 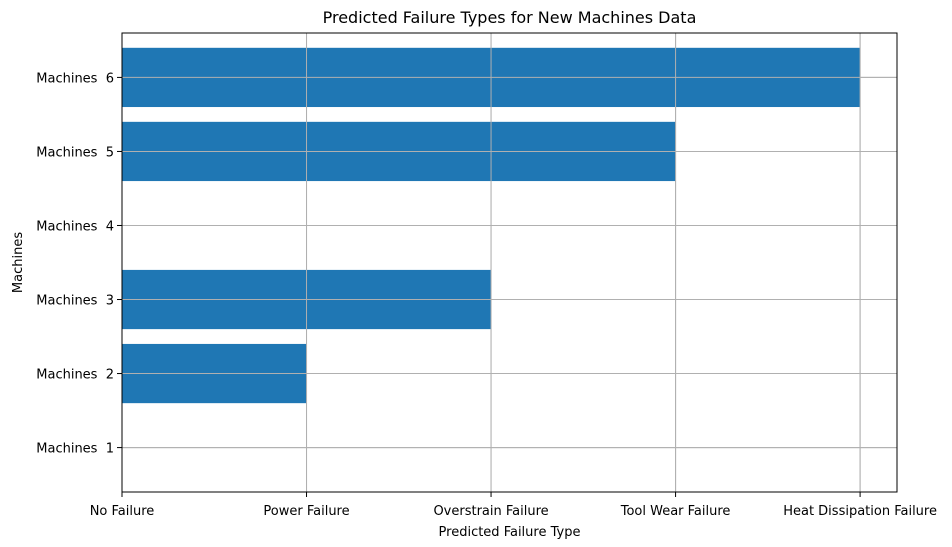 I want to click on y-tick-label: Machines 2, so click(x=75, y=375).